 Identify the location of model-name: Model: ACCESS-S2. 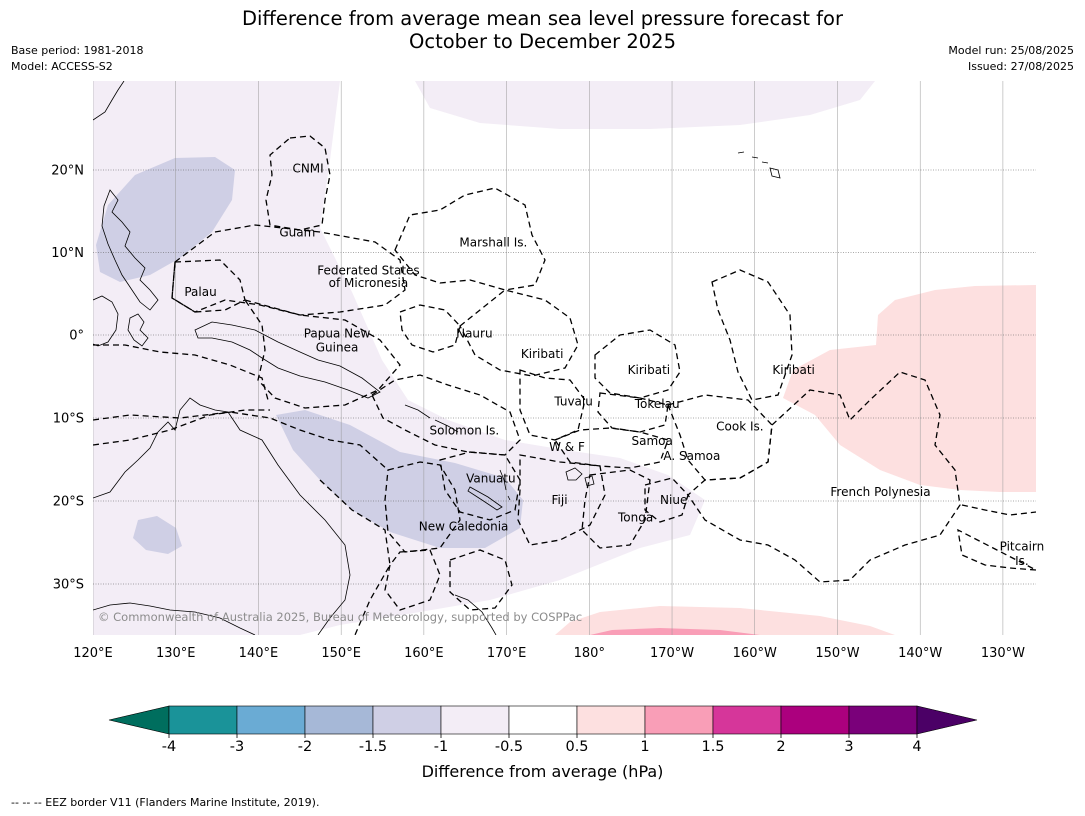
(62, 66).